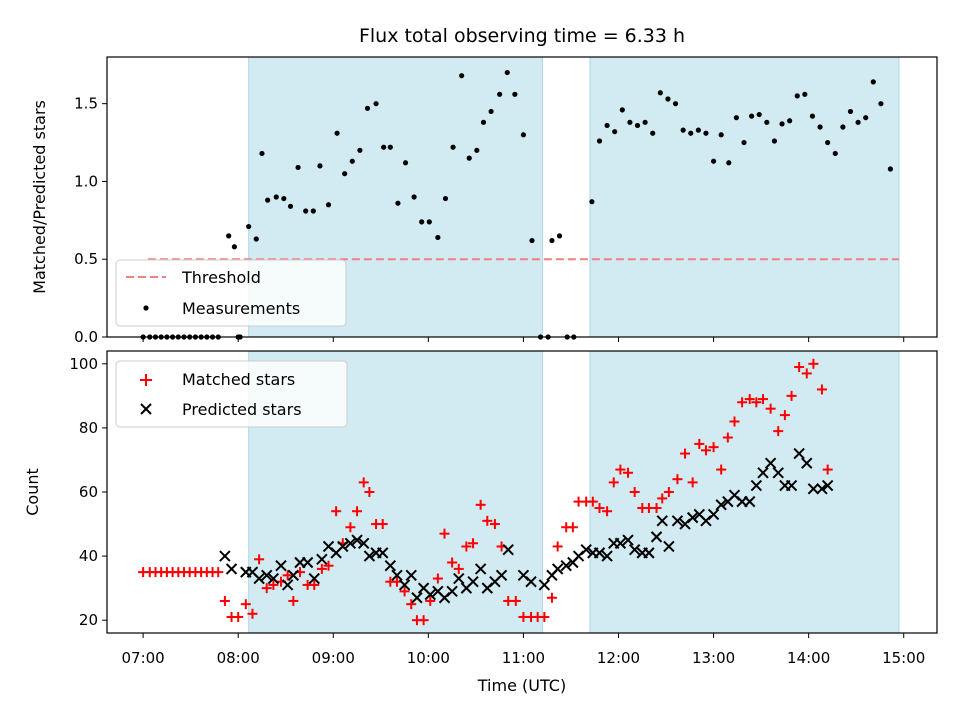 This screenshot has width=960, height=720. What do you see at coordinates (808, 658) in the screenshot?
I see `x-tick-label: 14:00` at bounding box center [808, 658].